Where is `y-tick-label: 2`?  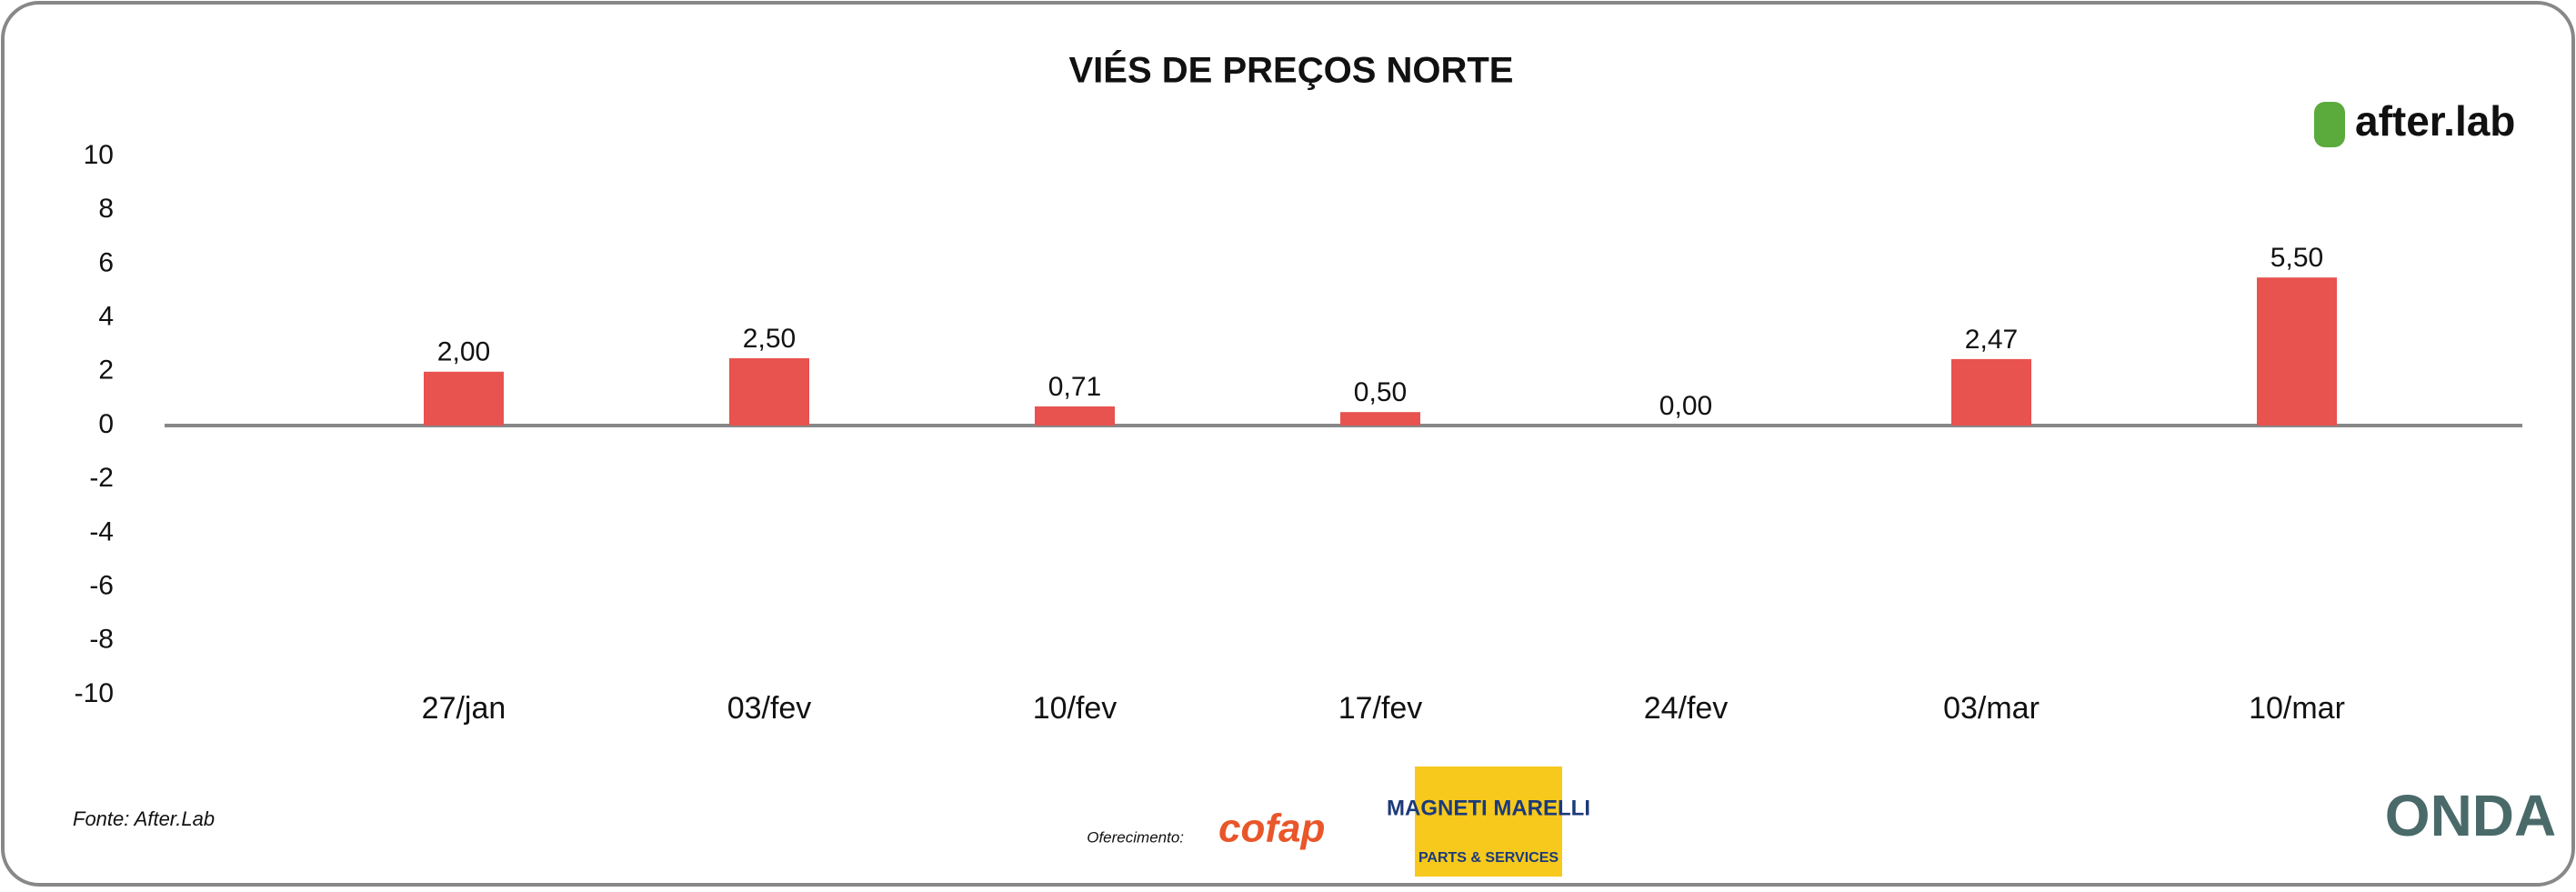
y-tick-label: 2 is located at coordinates (106, 371).